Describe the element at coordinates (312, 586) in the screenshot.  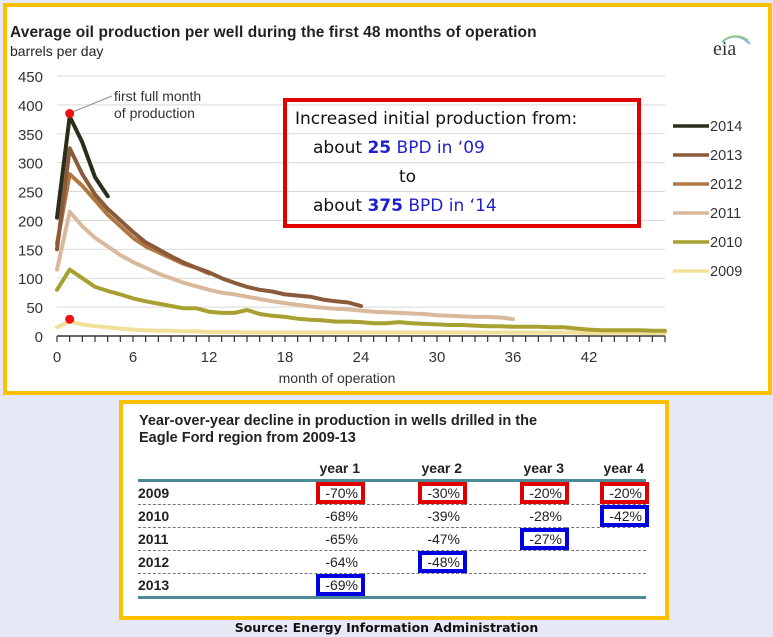
I see `table-cell: -69%` at that location.